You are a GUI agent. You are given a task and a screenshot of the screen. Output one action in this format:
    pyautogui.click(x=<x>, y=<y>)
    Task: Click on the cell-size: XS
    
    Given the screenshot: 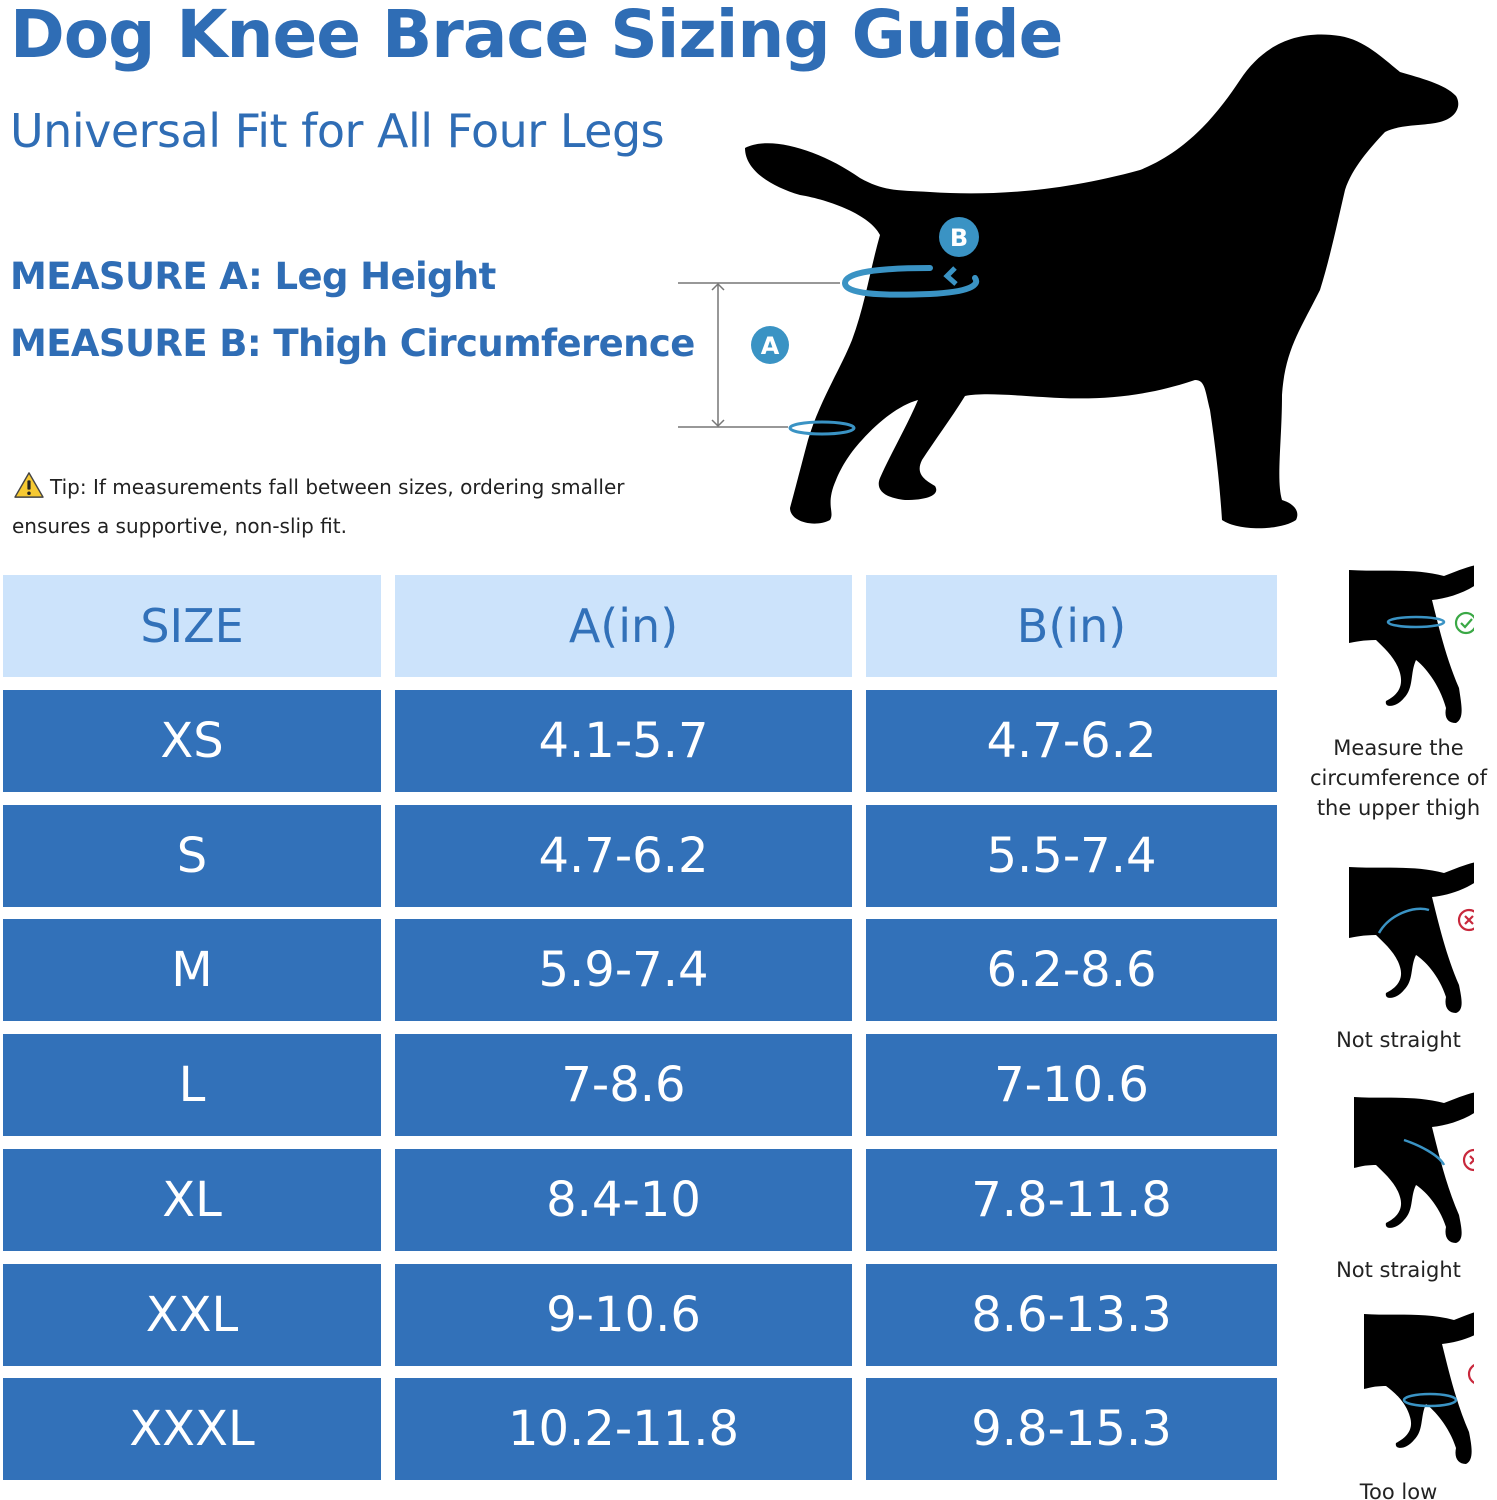 What is the action you would take?
    pyautogui.click(x=192, y=741)
    